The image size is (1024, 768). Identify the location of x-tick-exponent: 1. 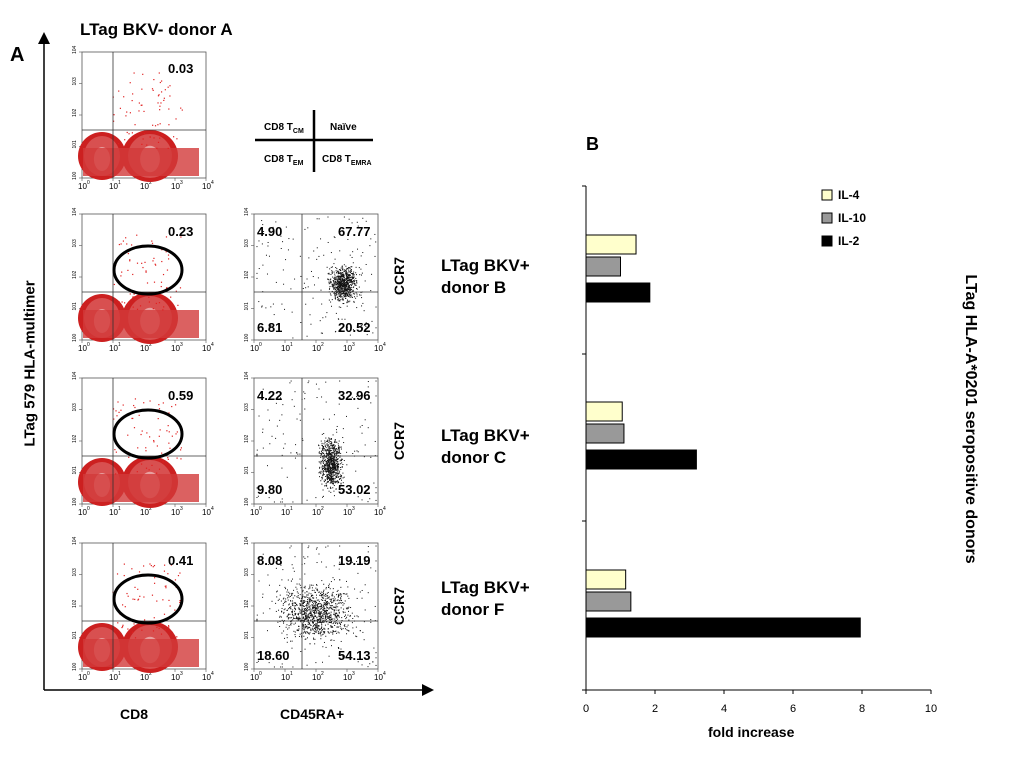
(119, 183).